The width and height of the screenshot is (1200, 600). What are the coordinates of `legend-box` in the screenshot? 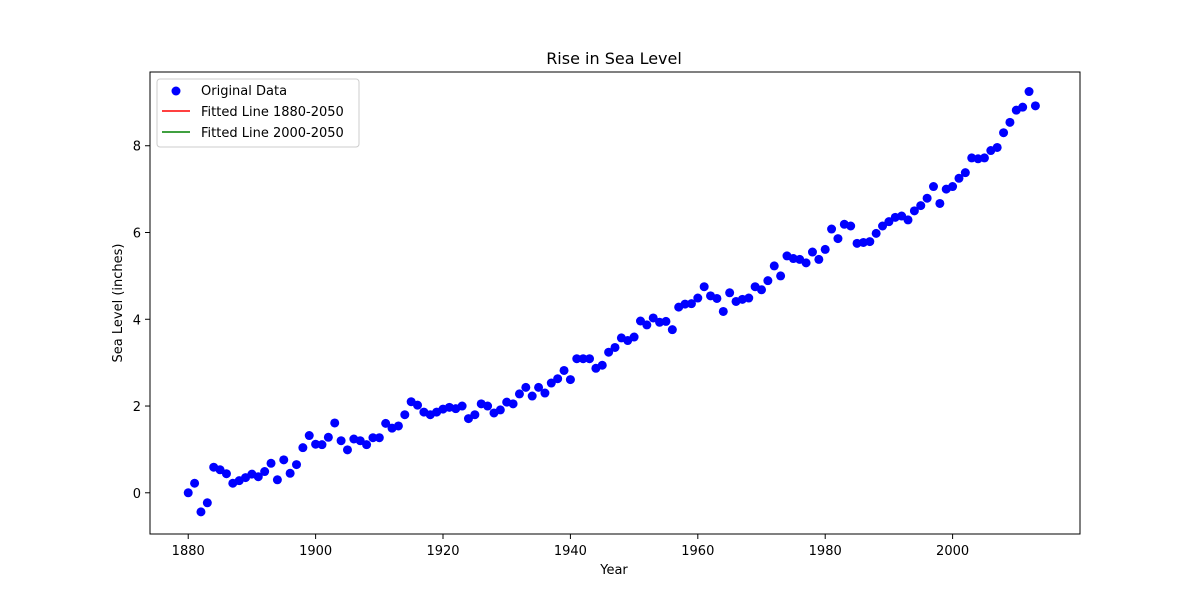 It's located at (258, 113).